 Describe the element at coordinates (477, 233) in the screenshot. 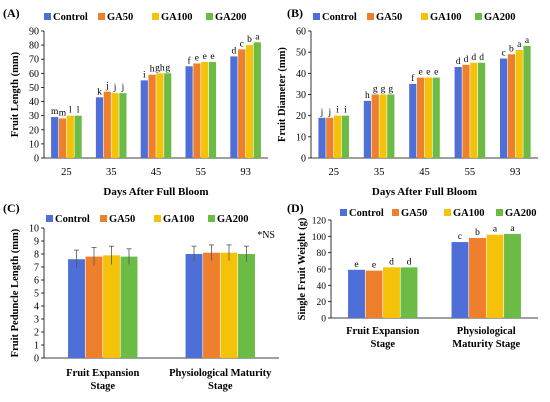

I see `significance-letter: b` at that location.